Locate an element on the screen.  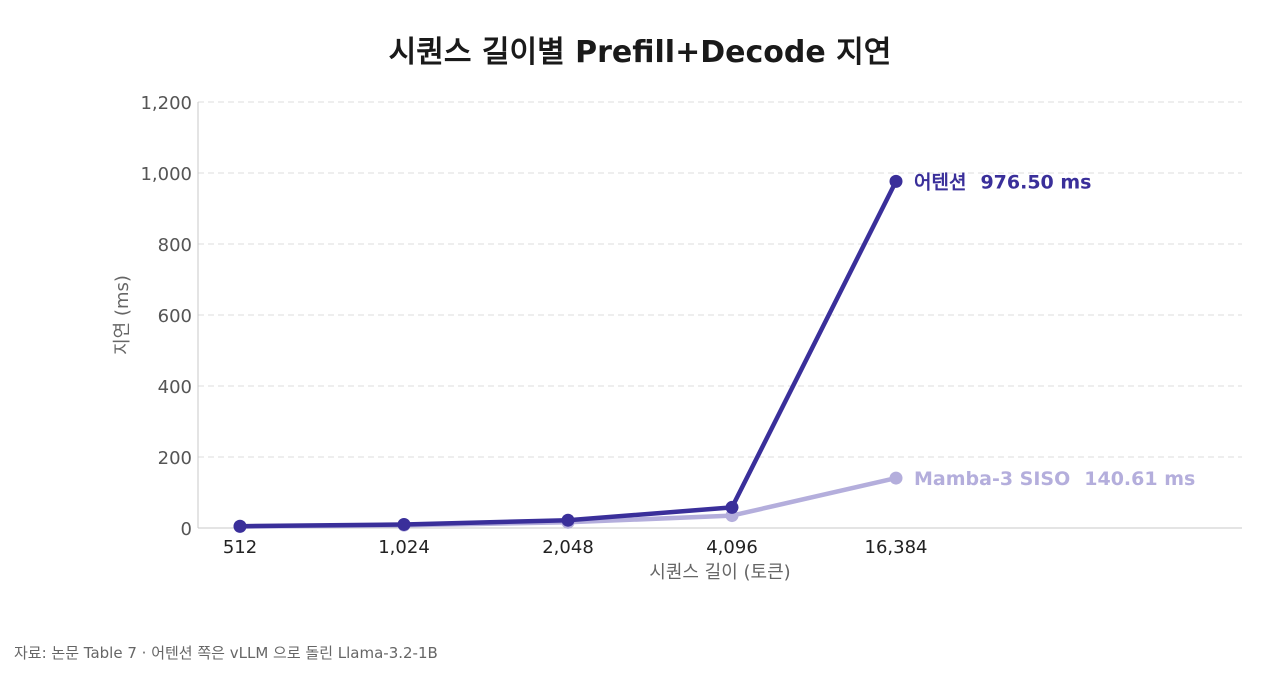
x-tick-label: 512 is located at coordinates (240, 547).